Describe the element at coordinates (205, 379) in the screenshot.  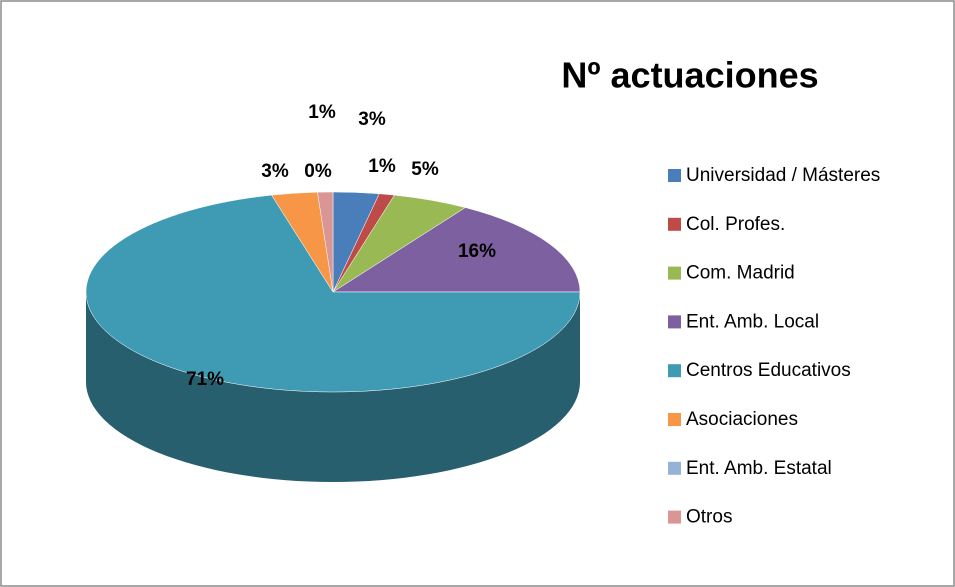
I see `data-label: 71%` at that location.